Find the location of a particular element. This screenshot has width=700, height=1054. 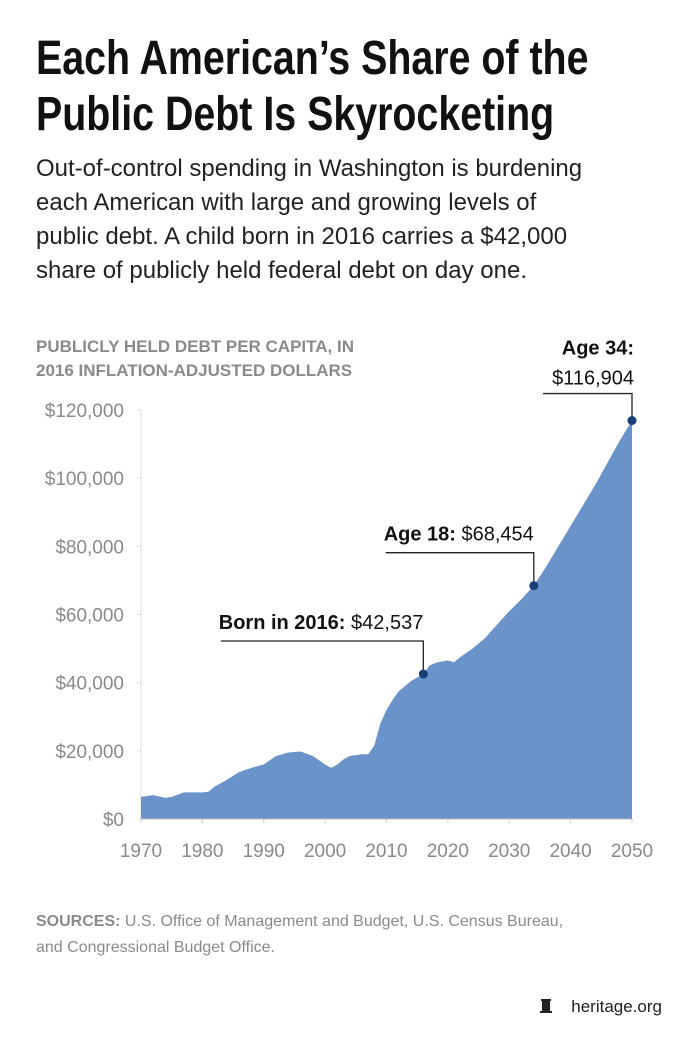

x-tick-label: 2000 is located at coordinates (325, 851).